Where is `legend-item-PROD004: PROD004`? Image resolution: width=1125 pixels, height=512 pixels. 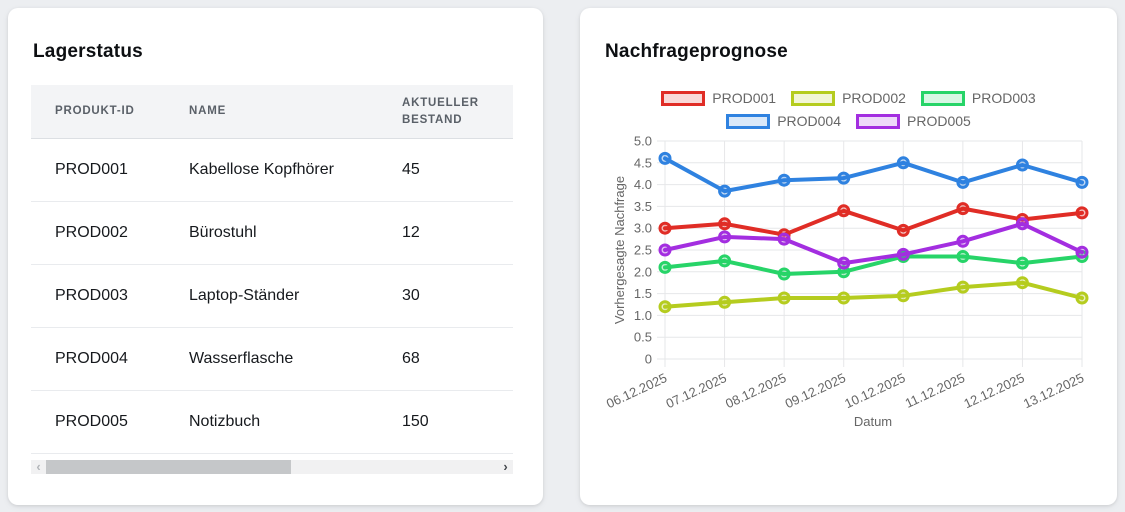 legend-item-PROD004: PROD004 is located at coordinates (783, 121).